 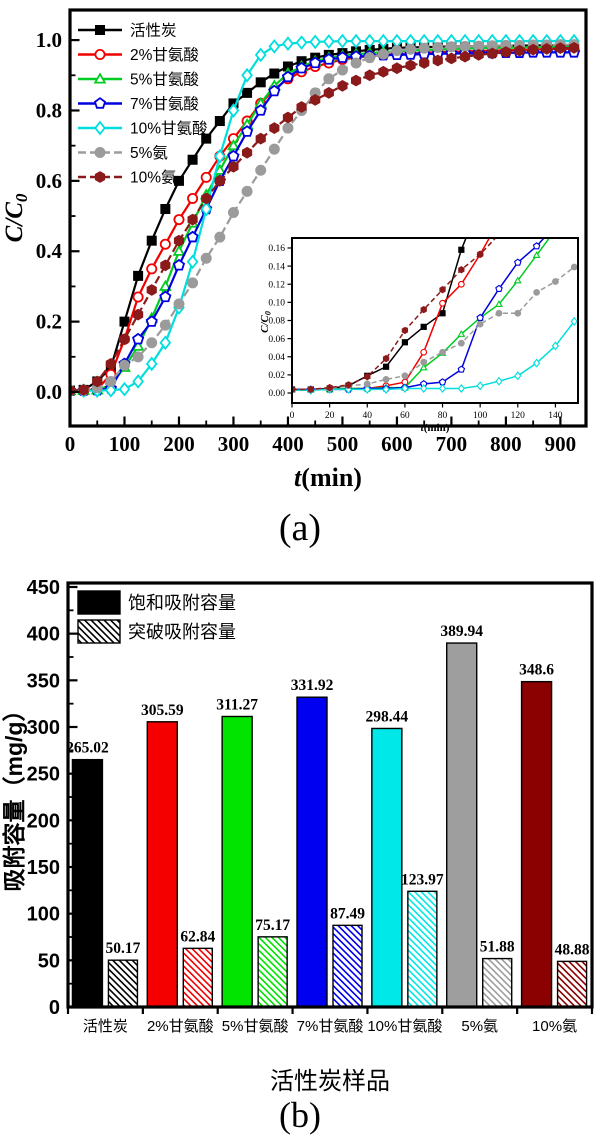 What do you see at coordinates (387, 716) in the screenshot?
I see `bar-value-label: 298.44` at bounding box center [387, 716].